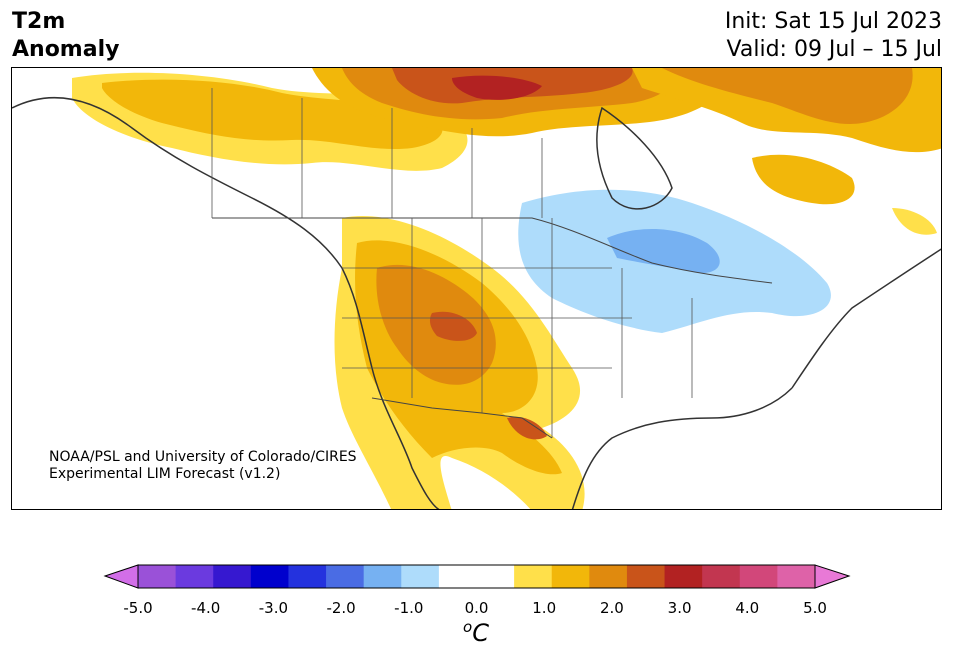 This screenshot has width=953, height=659. I want to click on colorbar-tick-label: 1.0, so click(544, 608).